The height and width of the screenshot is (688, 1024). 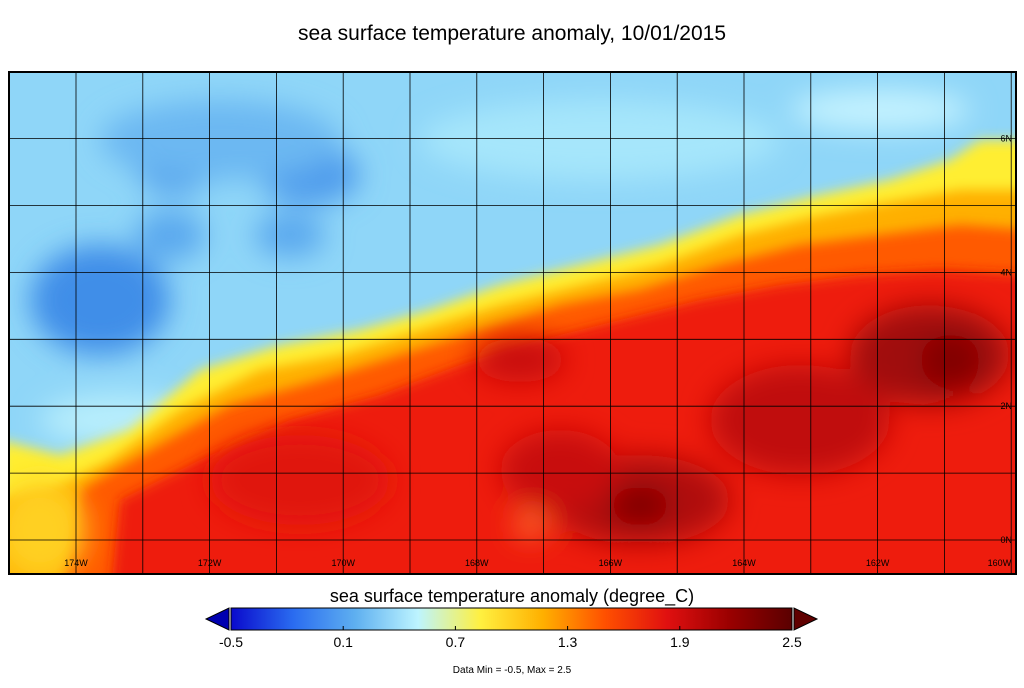 What do you see at coordinates (512, 670) in the screenshot?
I see `data-range-note: Data Min = -0.5, Max = 2.5` at bounding box center [512, 670].